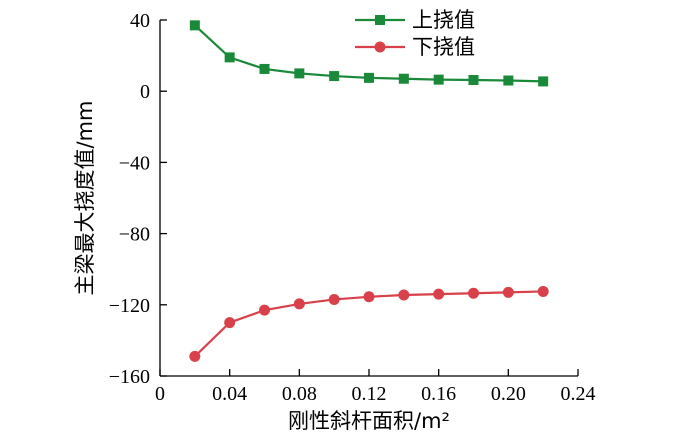 The height and width of the screenshot is (439, 700). What do you see at coordinates (299, 394) in the screenshot?
I see `x-tick-label: 0.08` at bounding box center [299, 394].